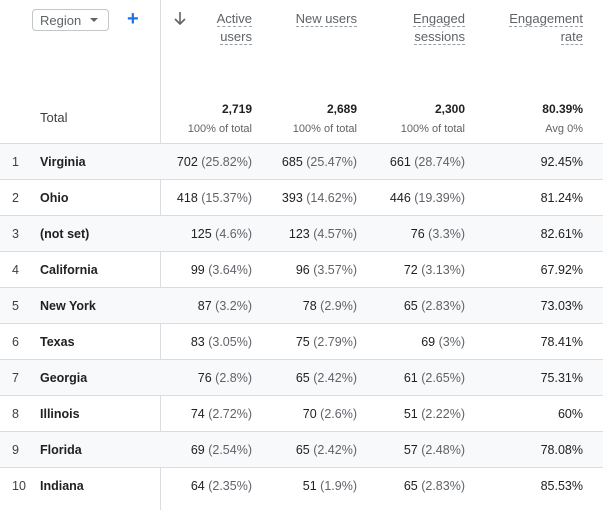 This screenshot has height=528, width=603. What do you see at coordinates (221, 270) in the screenshot?
I see `active-users-cell: 99 (3.64%)` at bounding box center [221, 270].